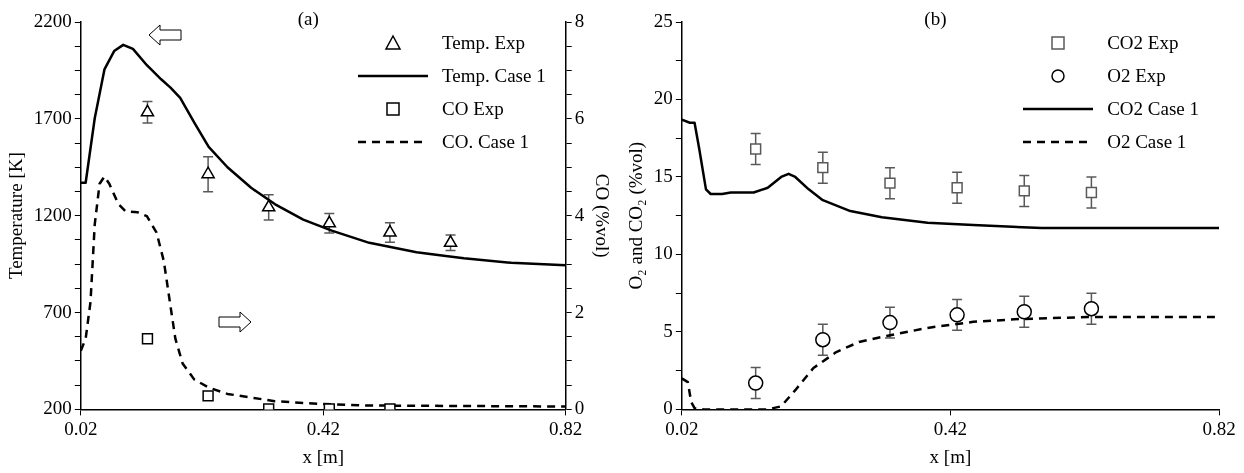 This screenshot has height=473, width=1244. Describe the element at coordinates (663, 20) in the screenshot. I see `y-tick-label: 25` at that location.